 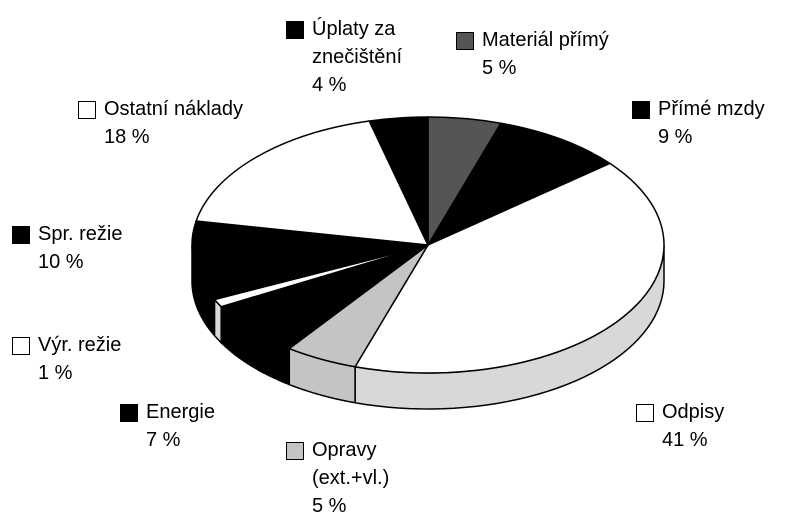 What do you see at coordinates (693, 426) in the screenshot?
I see `slice-label: Odpisy 41 %` at bounding box center [693, 426].